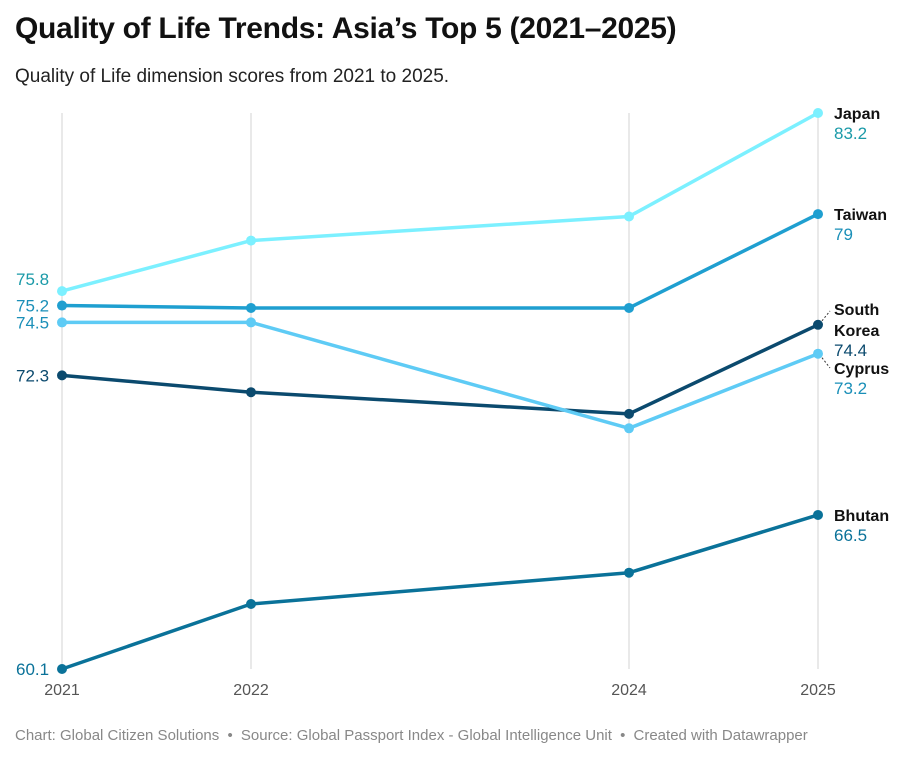 The image size is (904, 762). I want to click on point-bhutan-2022, so click(251, 604).